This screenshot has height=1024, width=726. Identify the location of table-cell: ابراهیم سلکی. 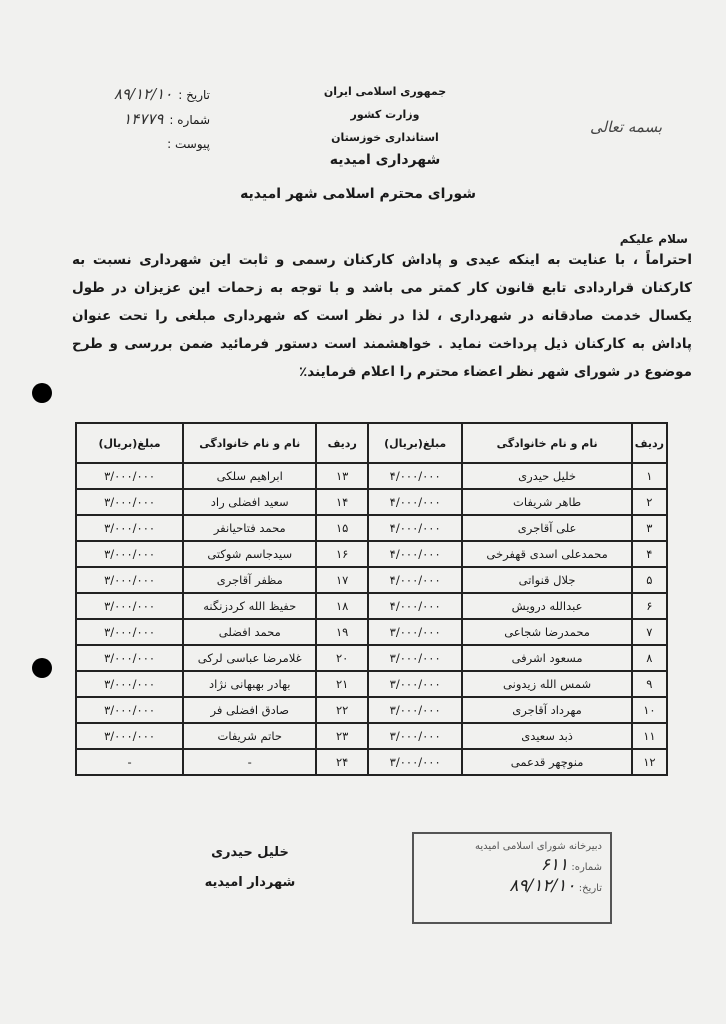
(250, 476).